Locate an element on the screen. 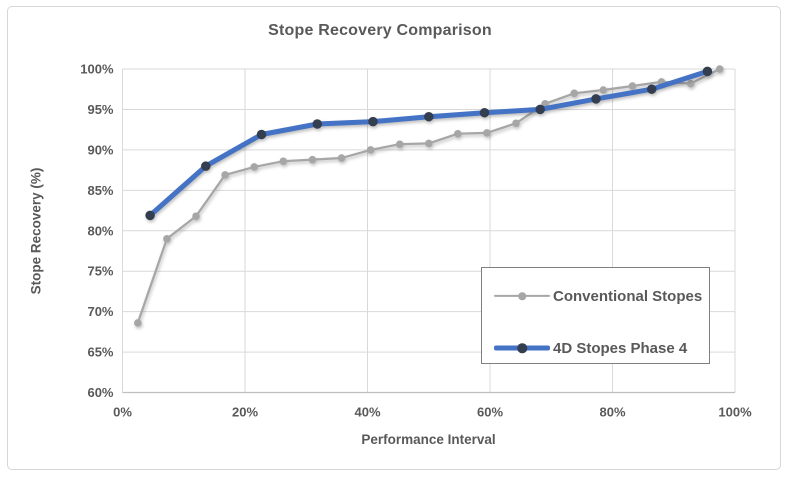  legend-swatch-conventional is located at coordinates (522, 296).